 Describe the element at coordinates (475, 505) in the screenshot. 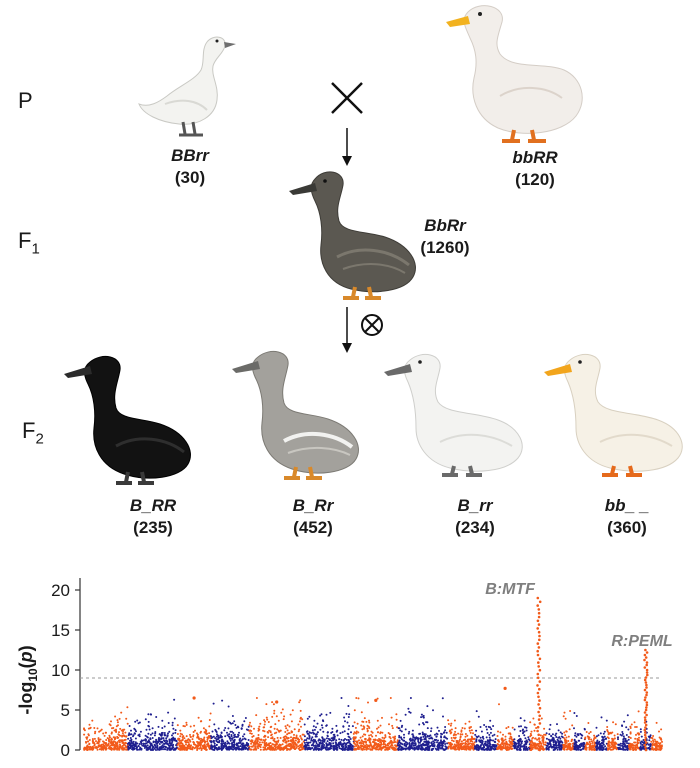

I see `genotype-label: B_rr` at that location.